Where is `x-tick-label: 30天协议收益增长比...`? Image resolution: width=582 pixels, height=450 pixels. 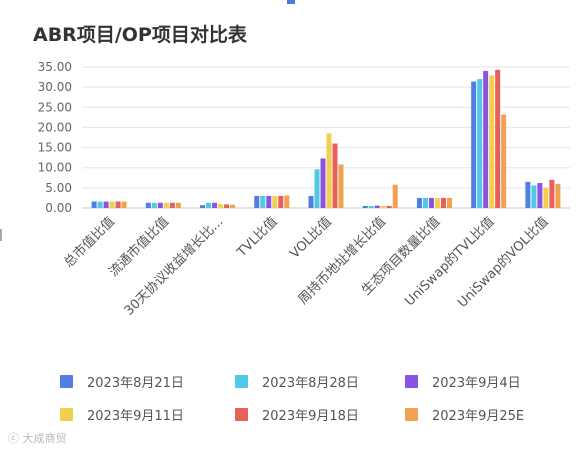 x-tick-label: 30天协议收益增长比... is located at coordinates (174, 266).